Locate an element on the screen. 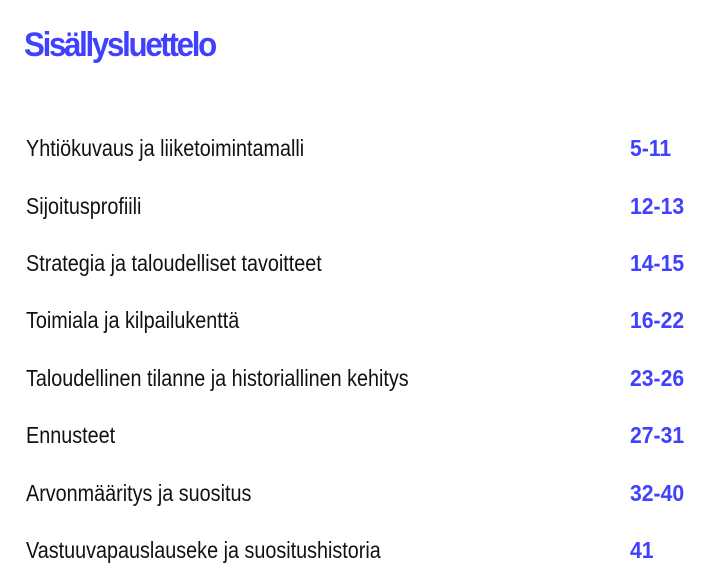 The image size is (724, 584). toc-entry-pages: 5-11 is located at coordinates (651, 148).